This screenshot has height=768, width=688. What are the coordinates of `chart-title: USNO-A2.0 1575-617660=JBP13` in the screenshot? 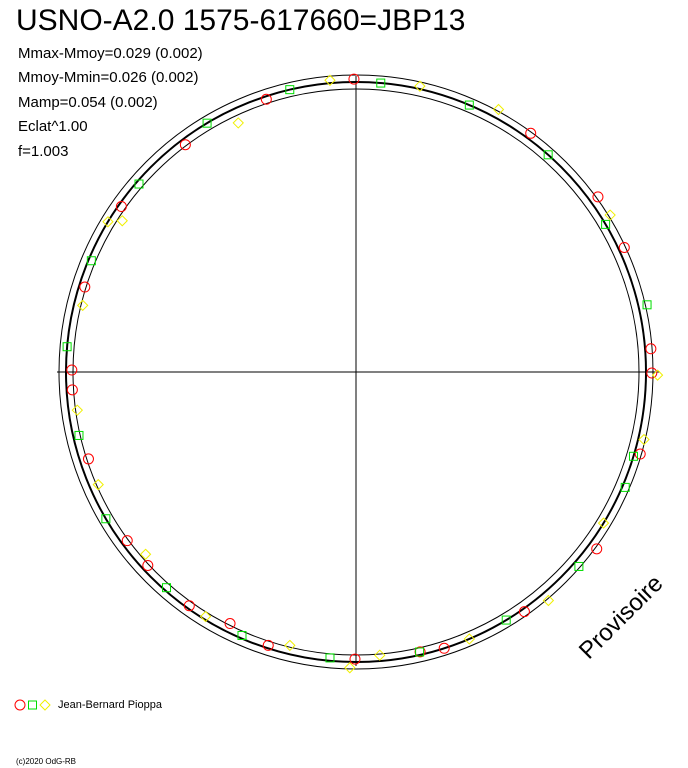 It's located at (240, 20).